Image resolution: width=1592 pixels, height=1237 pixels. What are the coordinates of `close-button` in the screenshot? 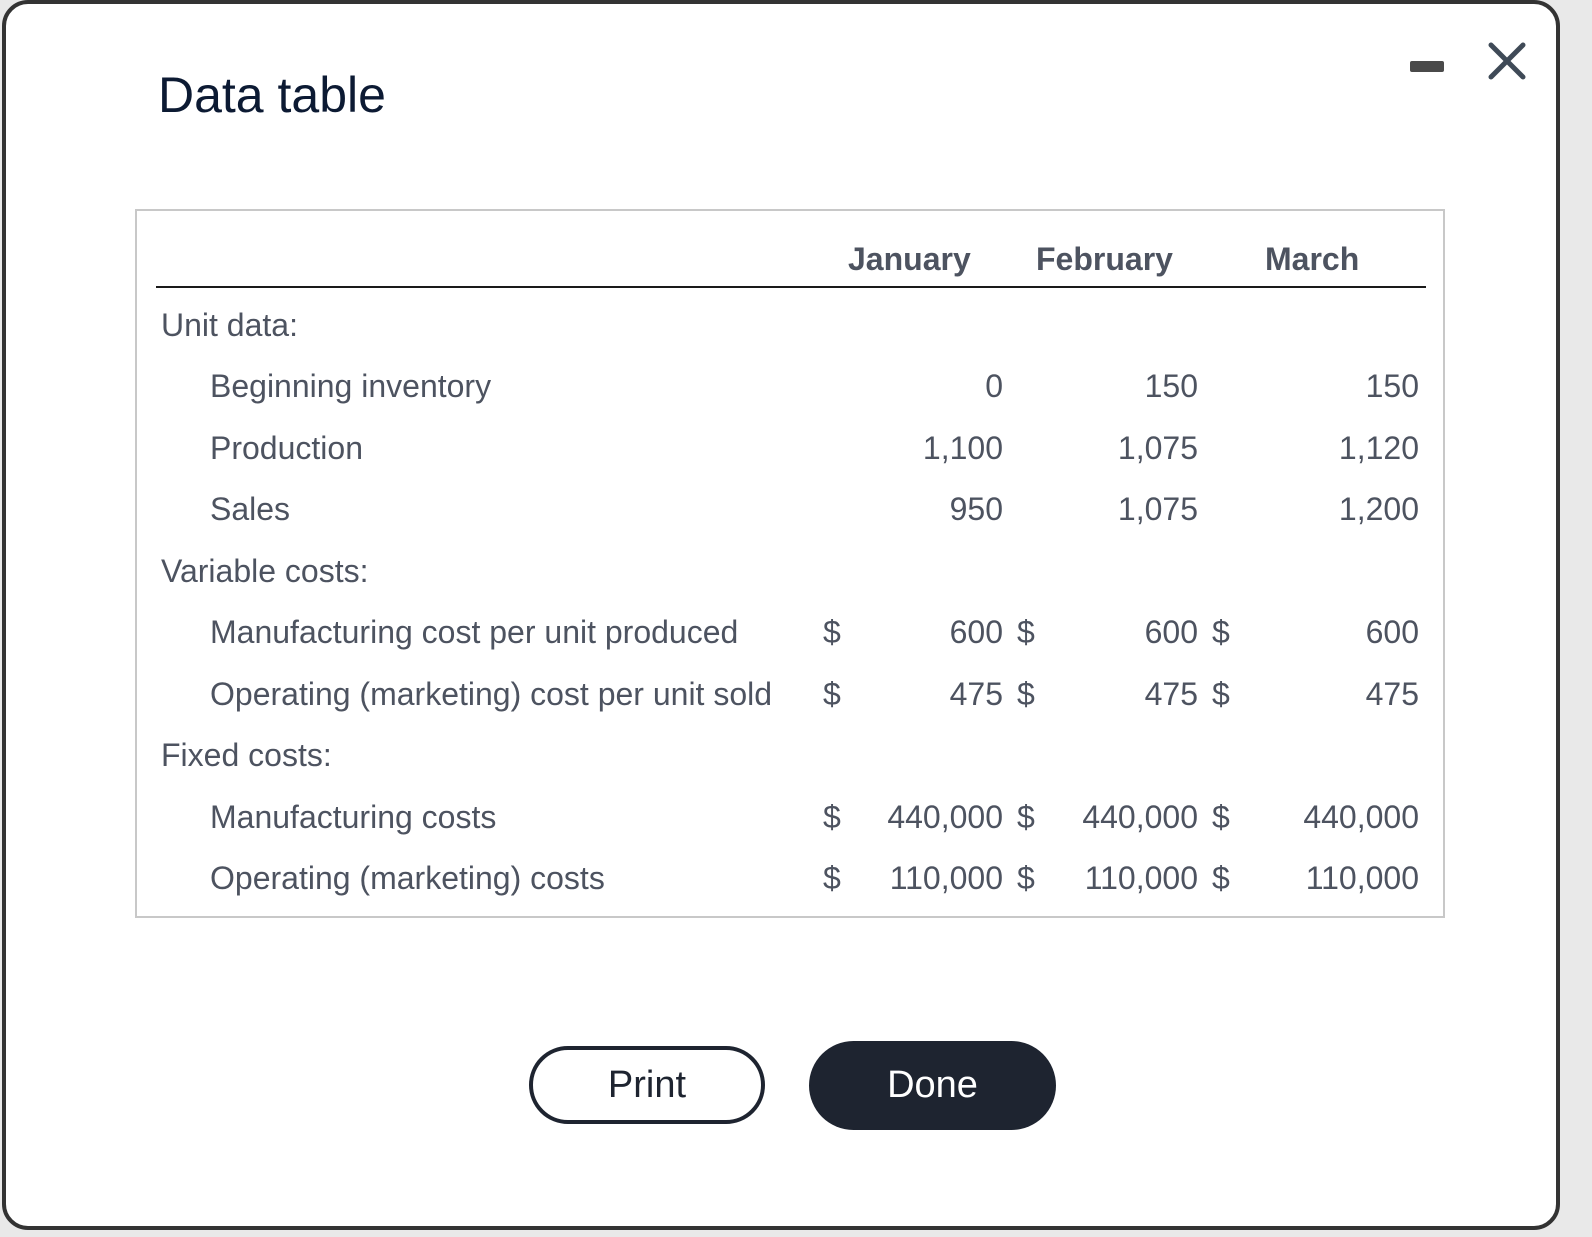 It's located at (1507, 61).